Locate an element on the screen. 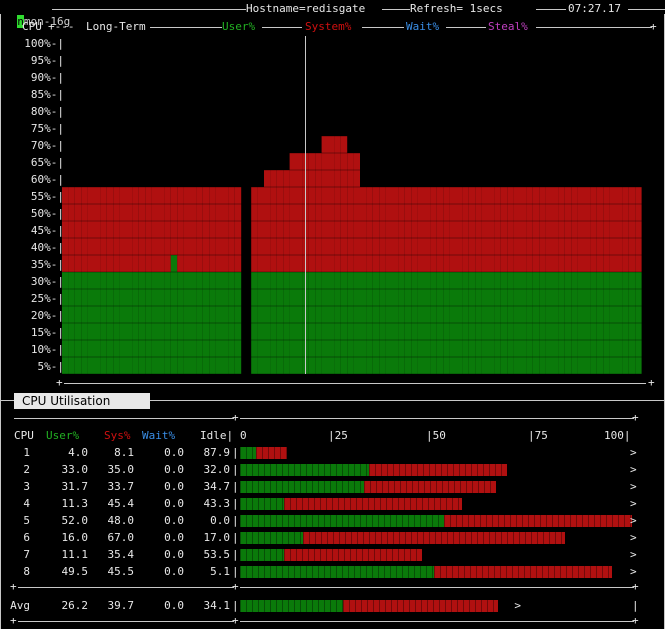 This screenshot has width=665, height=629. cell-user: 49.5 is located at coordinates (75, 571).